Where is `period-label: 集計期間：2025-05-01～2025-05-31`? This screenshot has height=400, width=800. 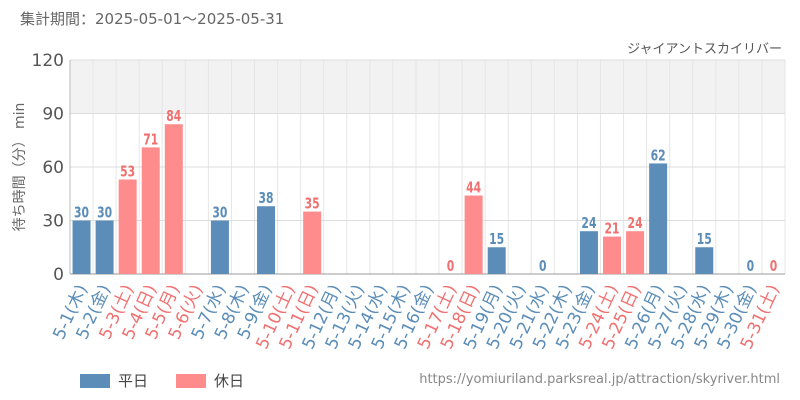
period-label: 集計期間：2025-05-01～2025-05-31 is located at coordinates (152, 19).